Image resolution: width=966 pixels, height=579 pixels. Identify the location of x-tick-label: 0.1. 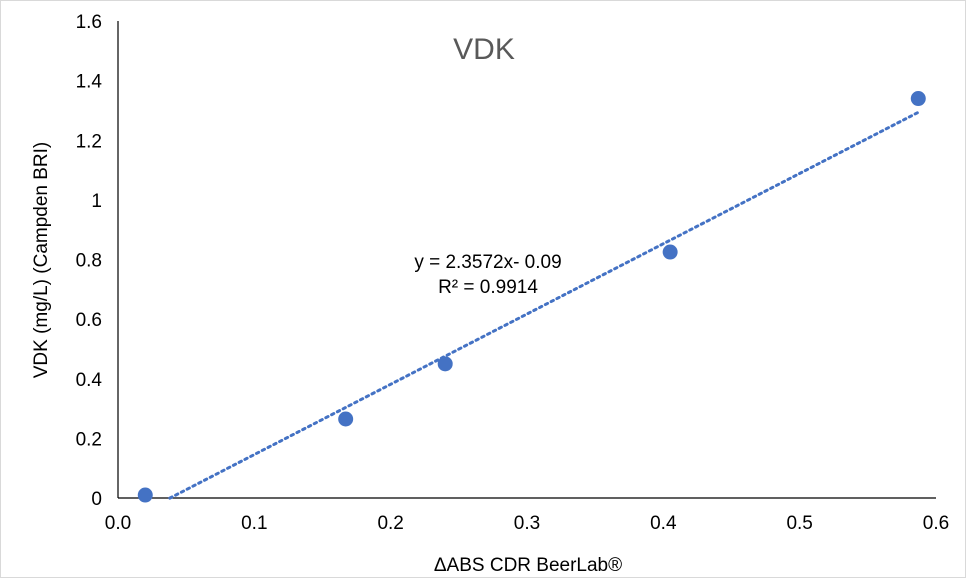
(254, 523).